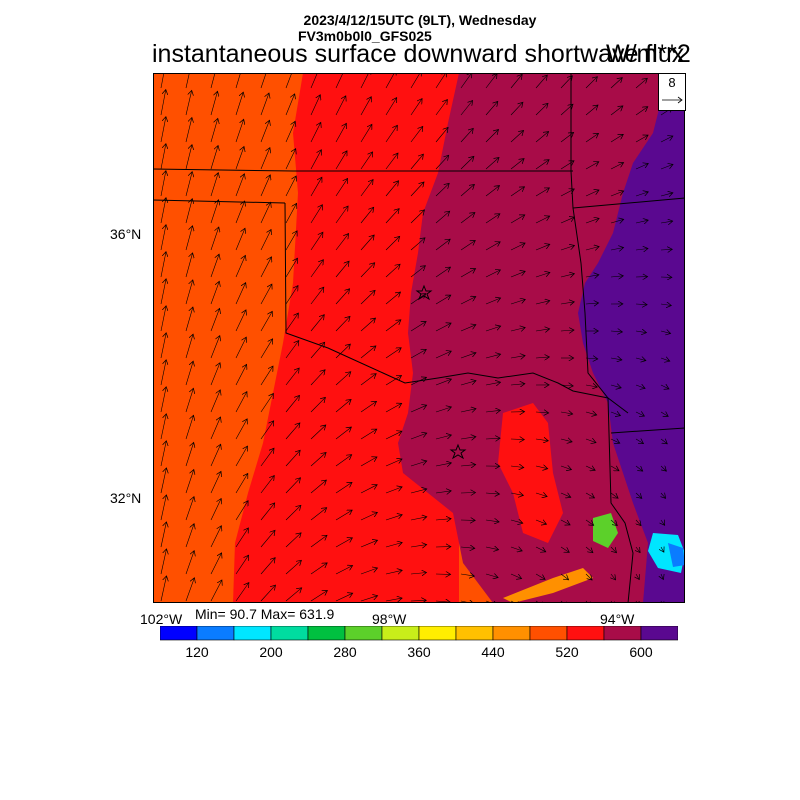 This screenshot has width=800, height=800. I want to click on lat-label-36: 36°N, so click(126, 234).